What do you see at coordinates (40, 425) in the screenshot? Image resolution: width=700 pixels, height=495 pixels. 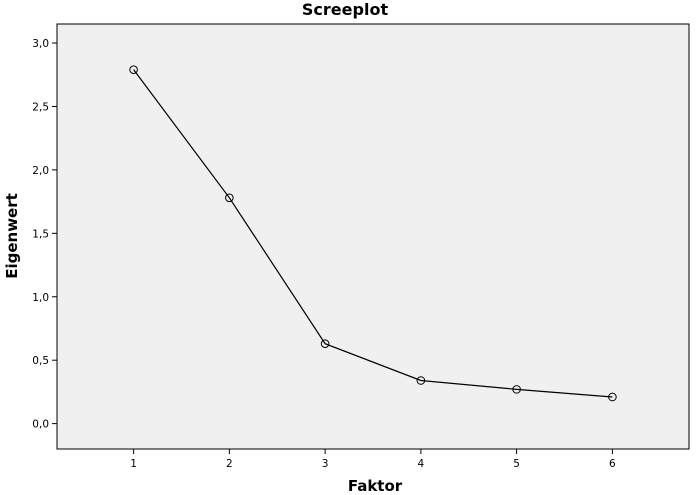 I see `y-tick-label: 0,0` at bounding box center [40, 425].